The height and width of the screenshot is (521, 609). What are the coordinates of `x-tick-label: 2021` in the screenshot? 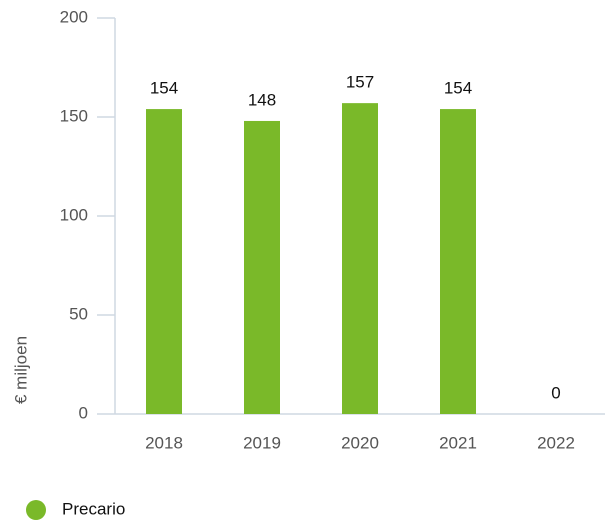 It's located at (458, 442).